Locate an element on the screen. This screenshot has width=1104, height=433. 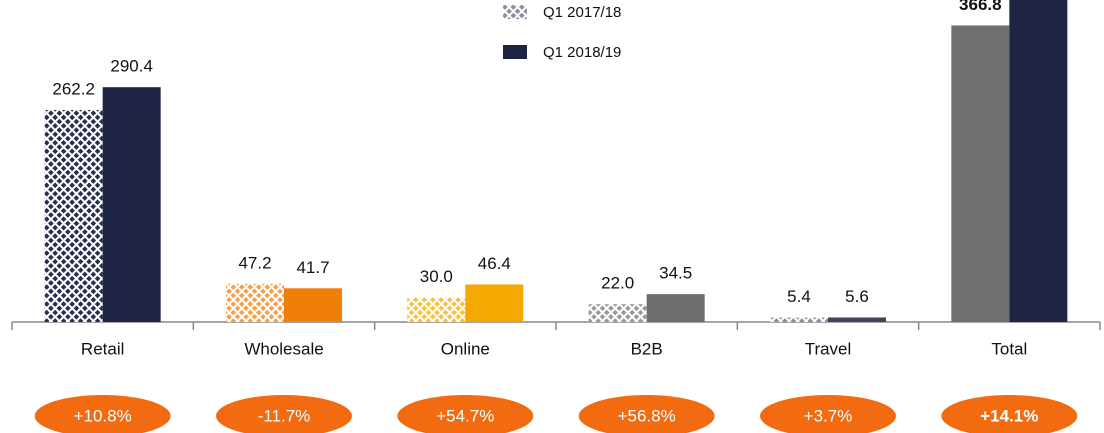
x-tick-label: Travel is located at coordinates (828, 348).